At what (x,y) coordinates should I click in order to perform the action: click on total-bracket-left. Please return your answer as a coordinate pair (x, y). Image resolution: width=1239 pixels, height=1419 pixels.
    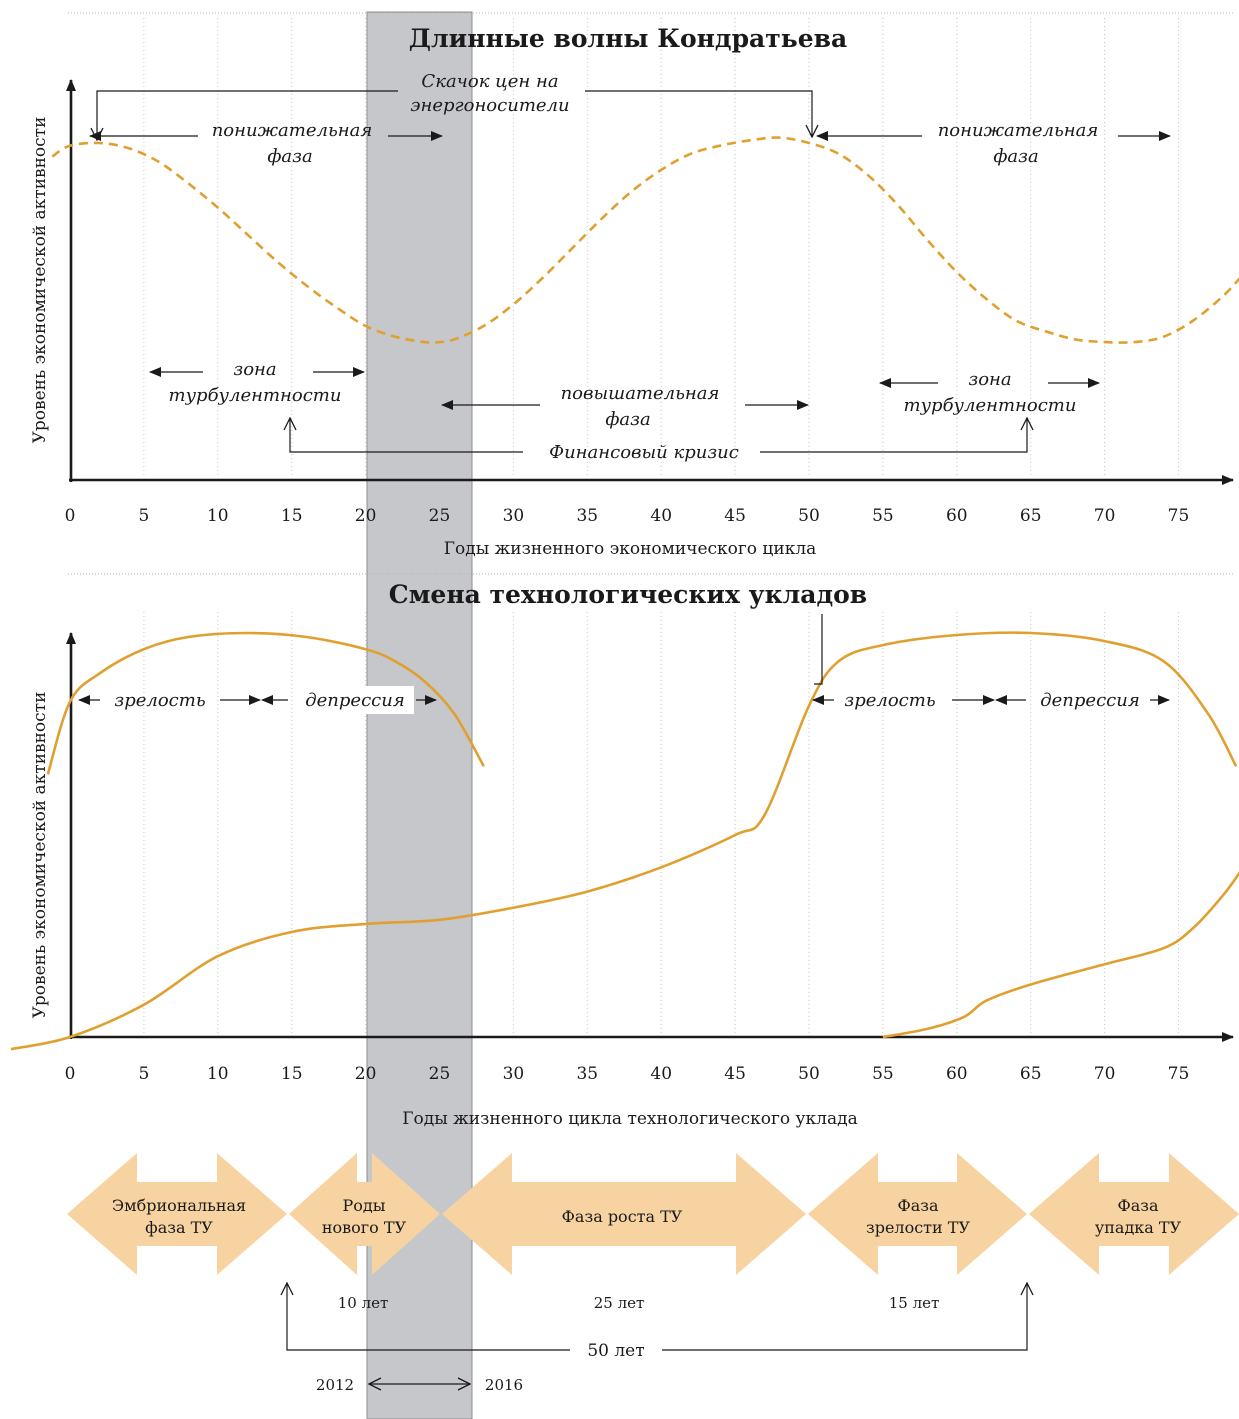
    Looking at the image, I should click on (428, 1317).